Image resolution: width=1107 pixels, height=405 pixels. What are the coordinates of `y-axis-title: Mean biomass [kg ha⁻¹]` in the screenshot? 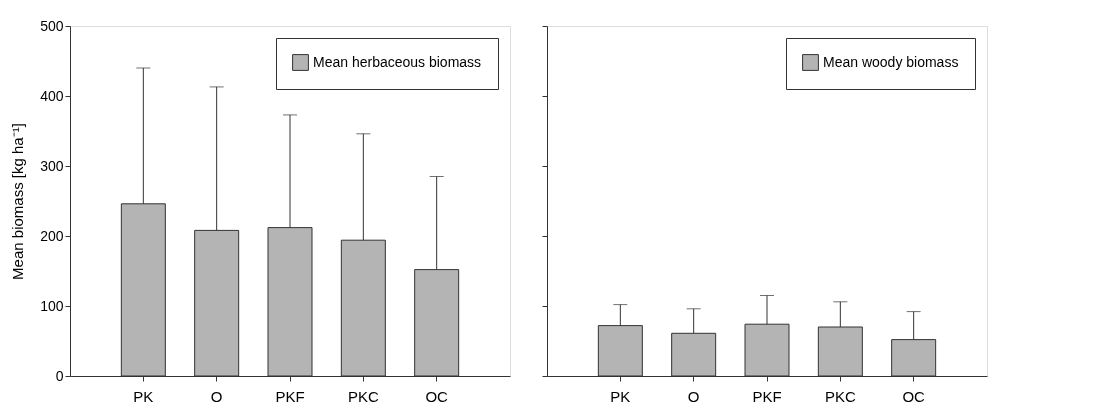 It's located at (18, 201).